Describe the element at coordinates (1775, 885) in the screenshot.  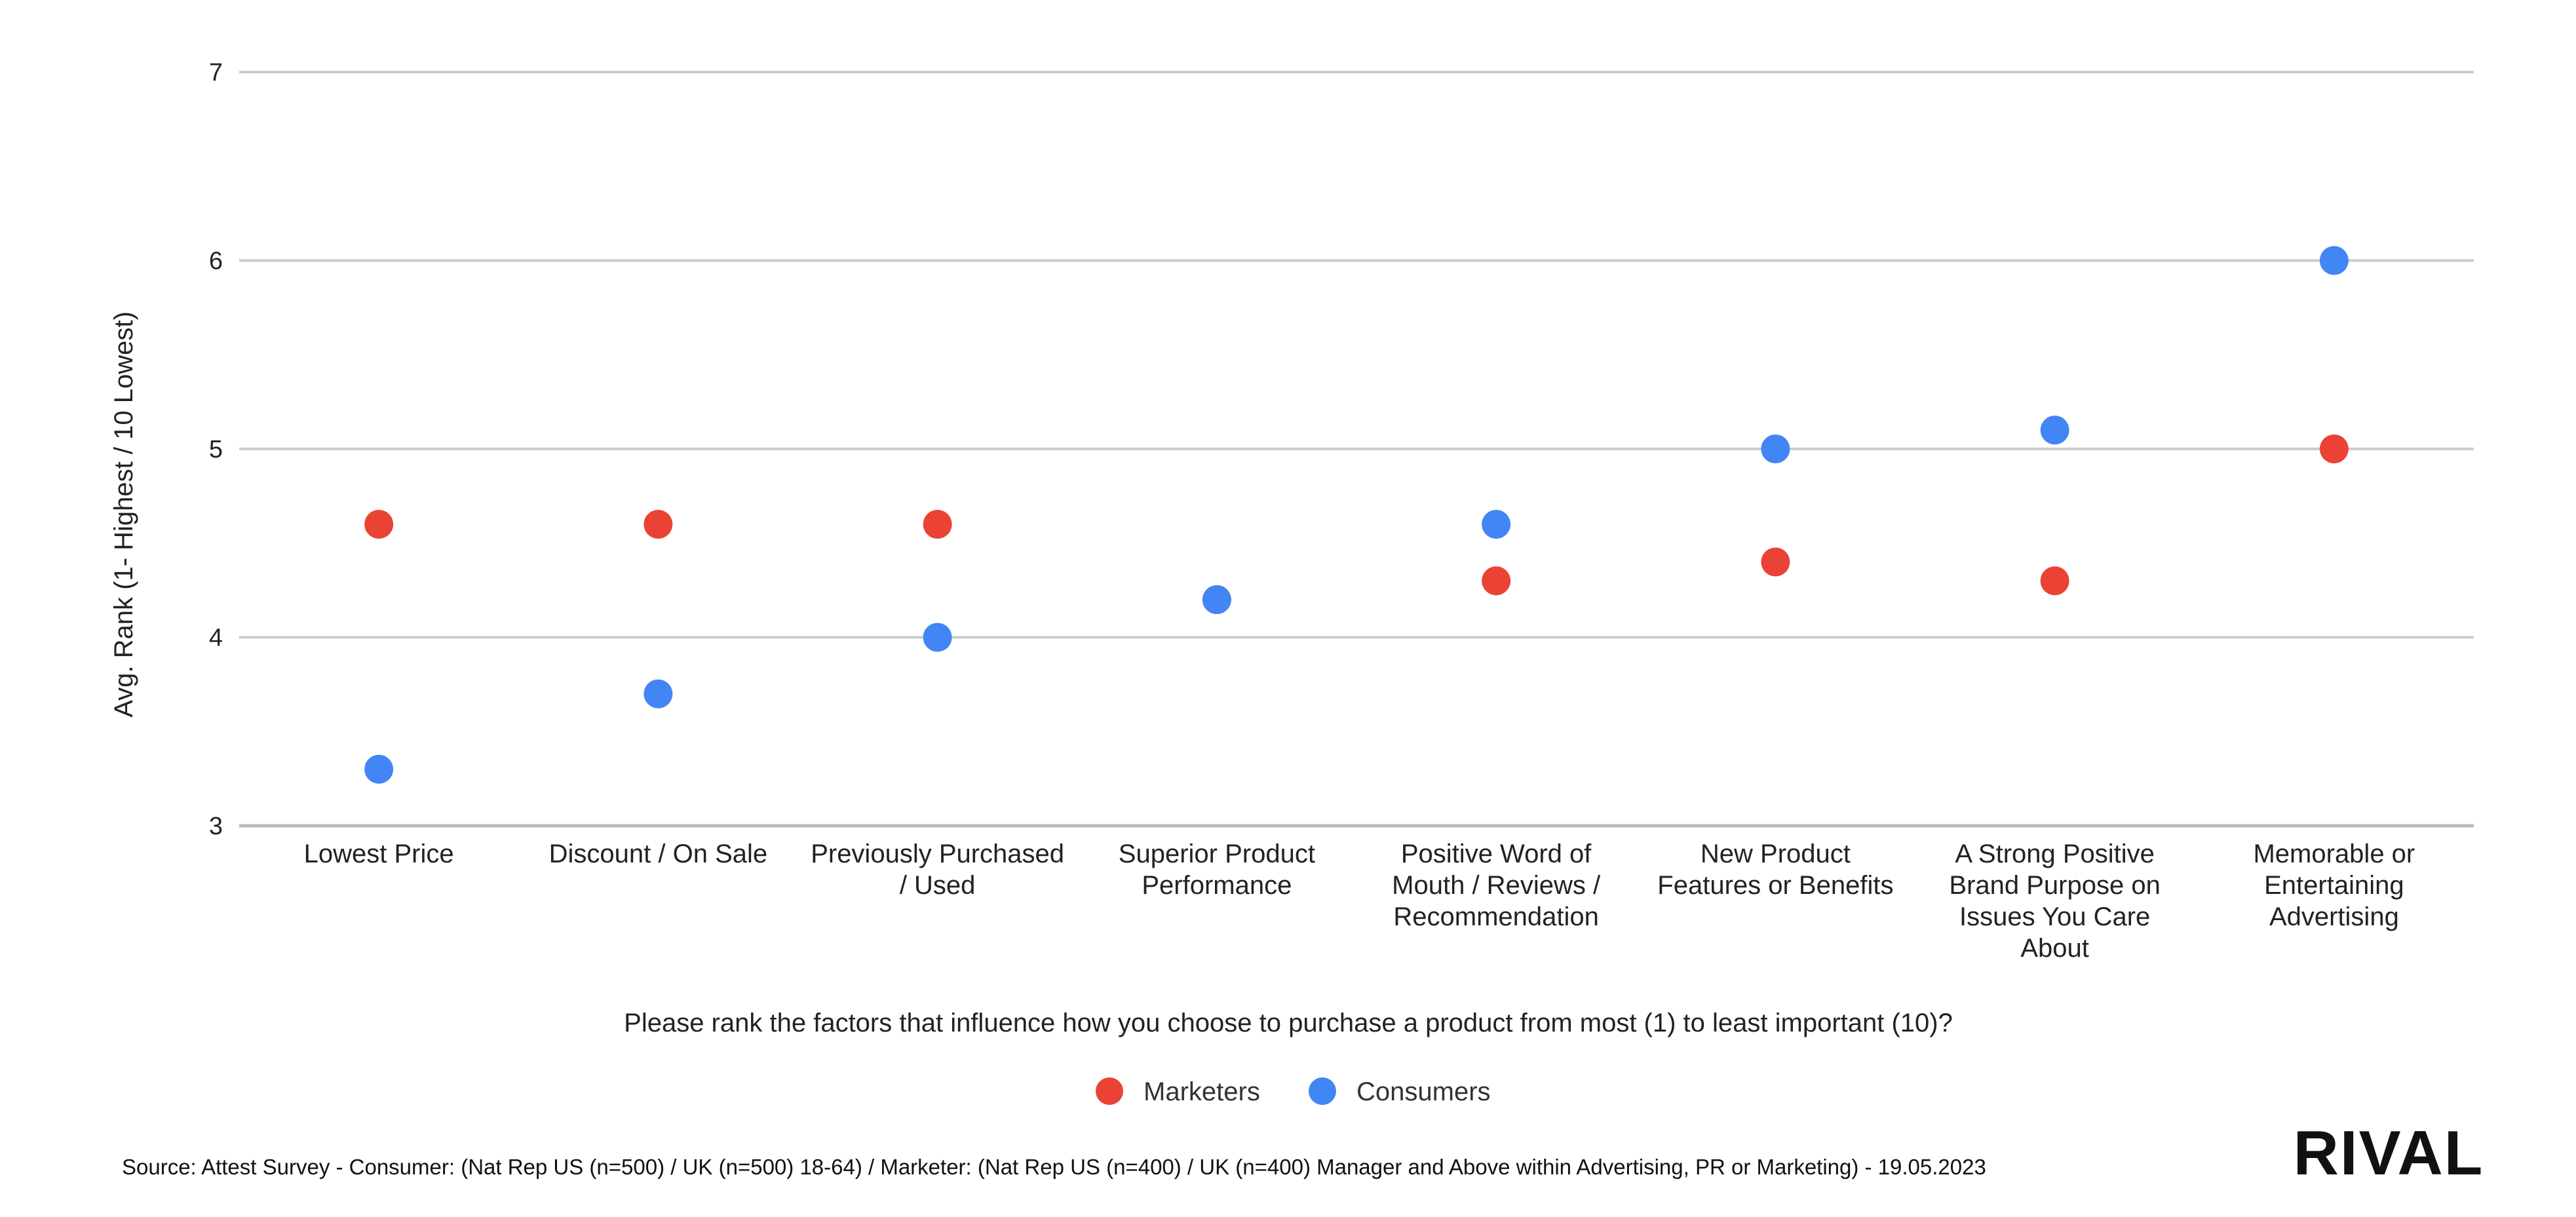
I see `x-category-line: Features or Benefits` at that location.